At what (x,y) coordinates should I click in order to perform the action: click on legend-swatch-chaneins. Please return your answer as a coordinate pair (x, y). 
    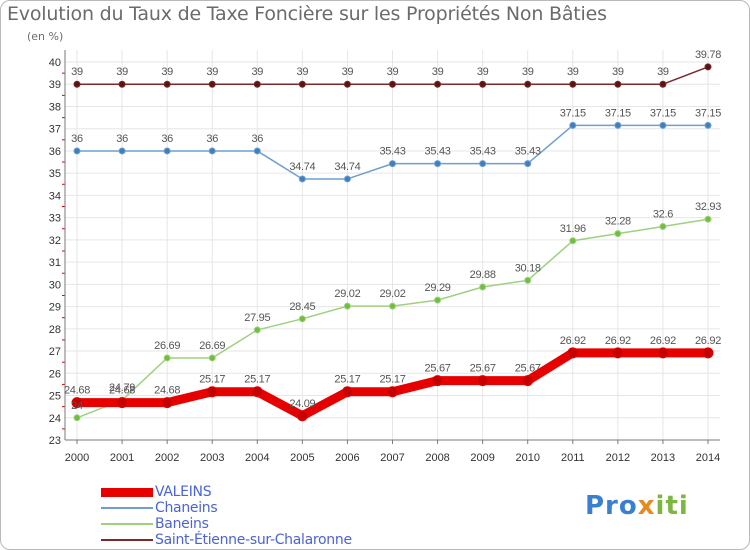
    Looking at the image, I should click on (127, 508).